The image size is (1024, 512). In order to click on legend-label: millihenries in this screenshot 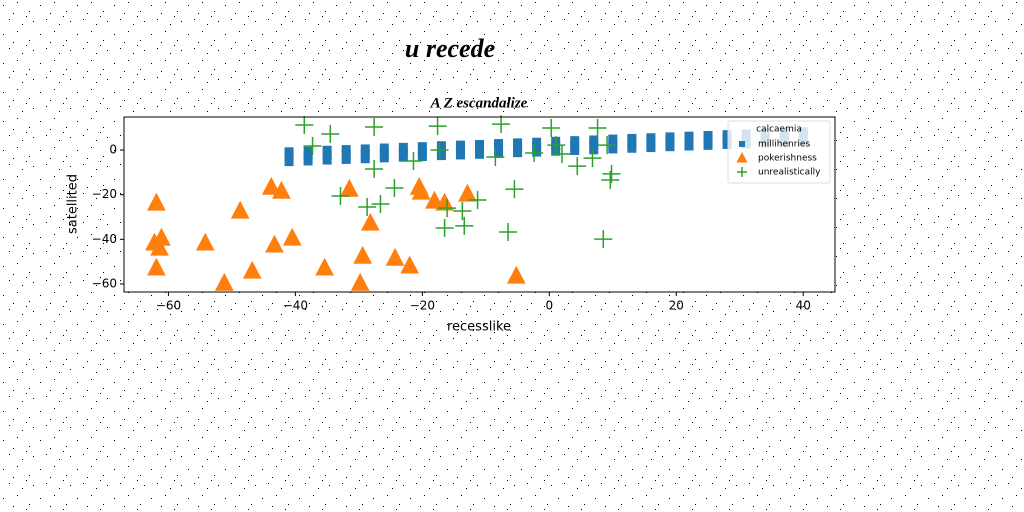, I will do `click(784, 145)`.